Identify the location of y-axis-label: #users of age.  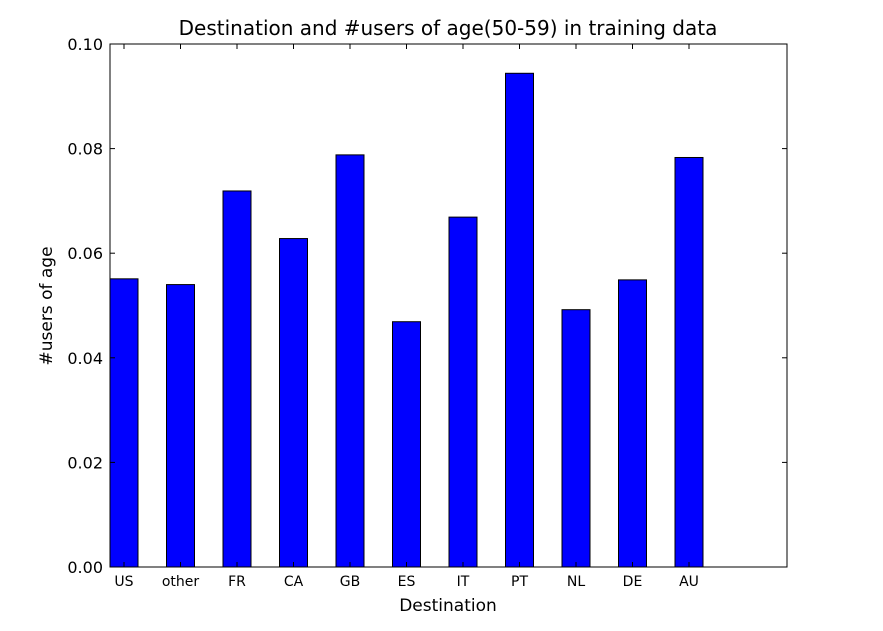
(47, 305).